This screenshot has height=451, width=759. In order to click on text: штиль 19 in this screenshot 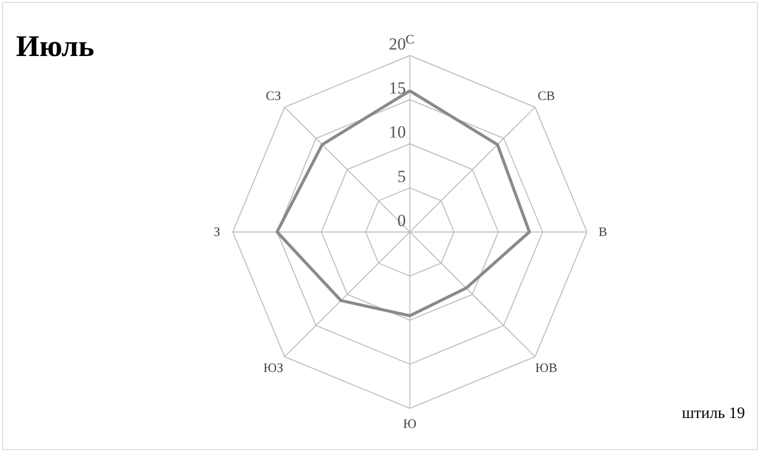, I will do `click(713, 413)`.